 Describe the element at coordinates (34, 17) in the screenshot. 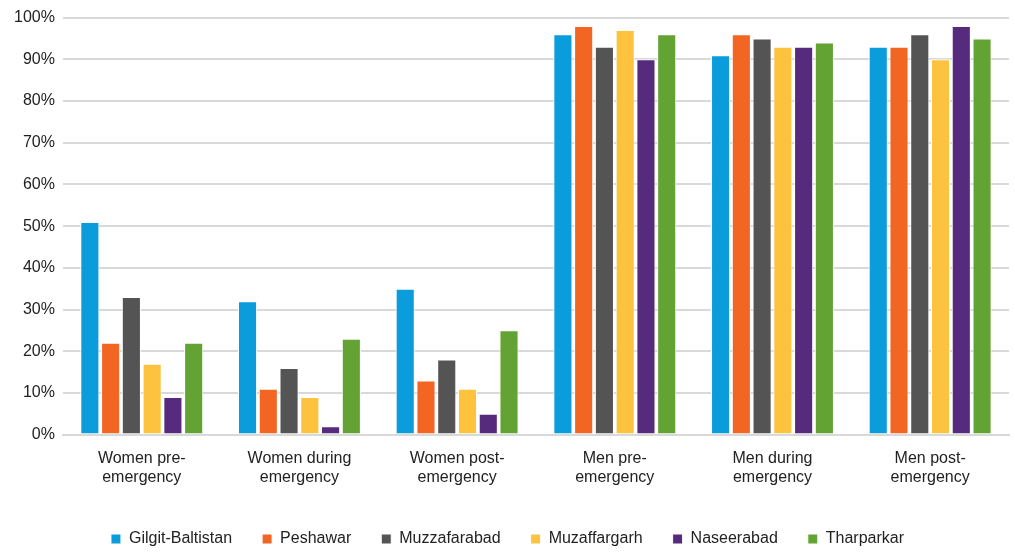

I see `y-tick-label: 100%` at that location.